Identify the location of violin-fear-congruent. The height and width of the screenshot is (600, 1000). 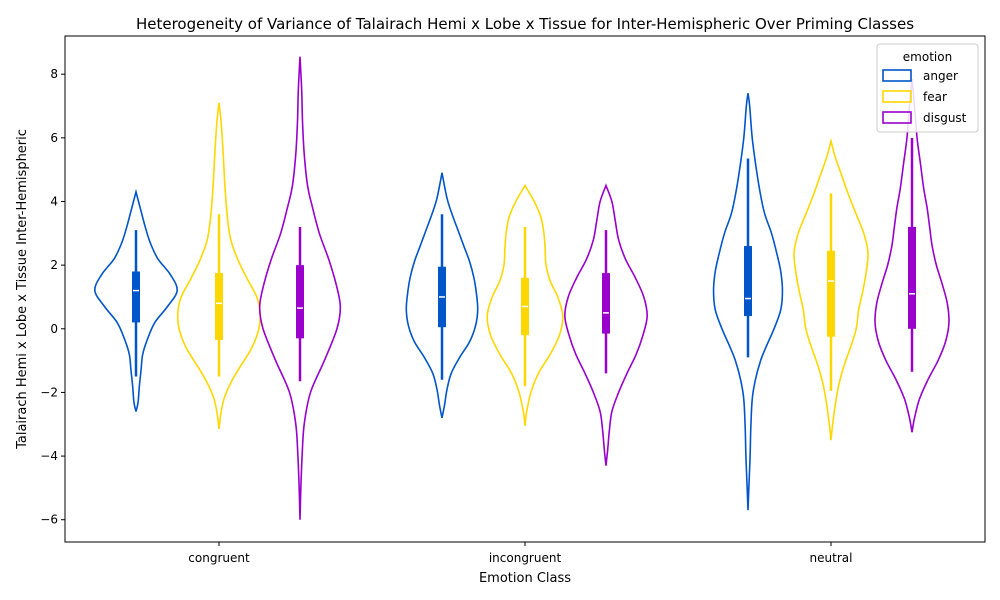
(219, 266).